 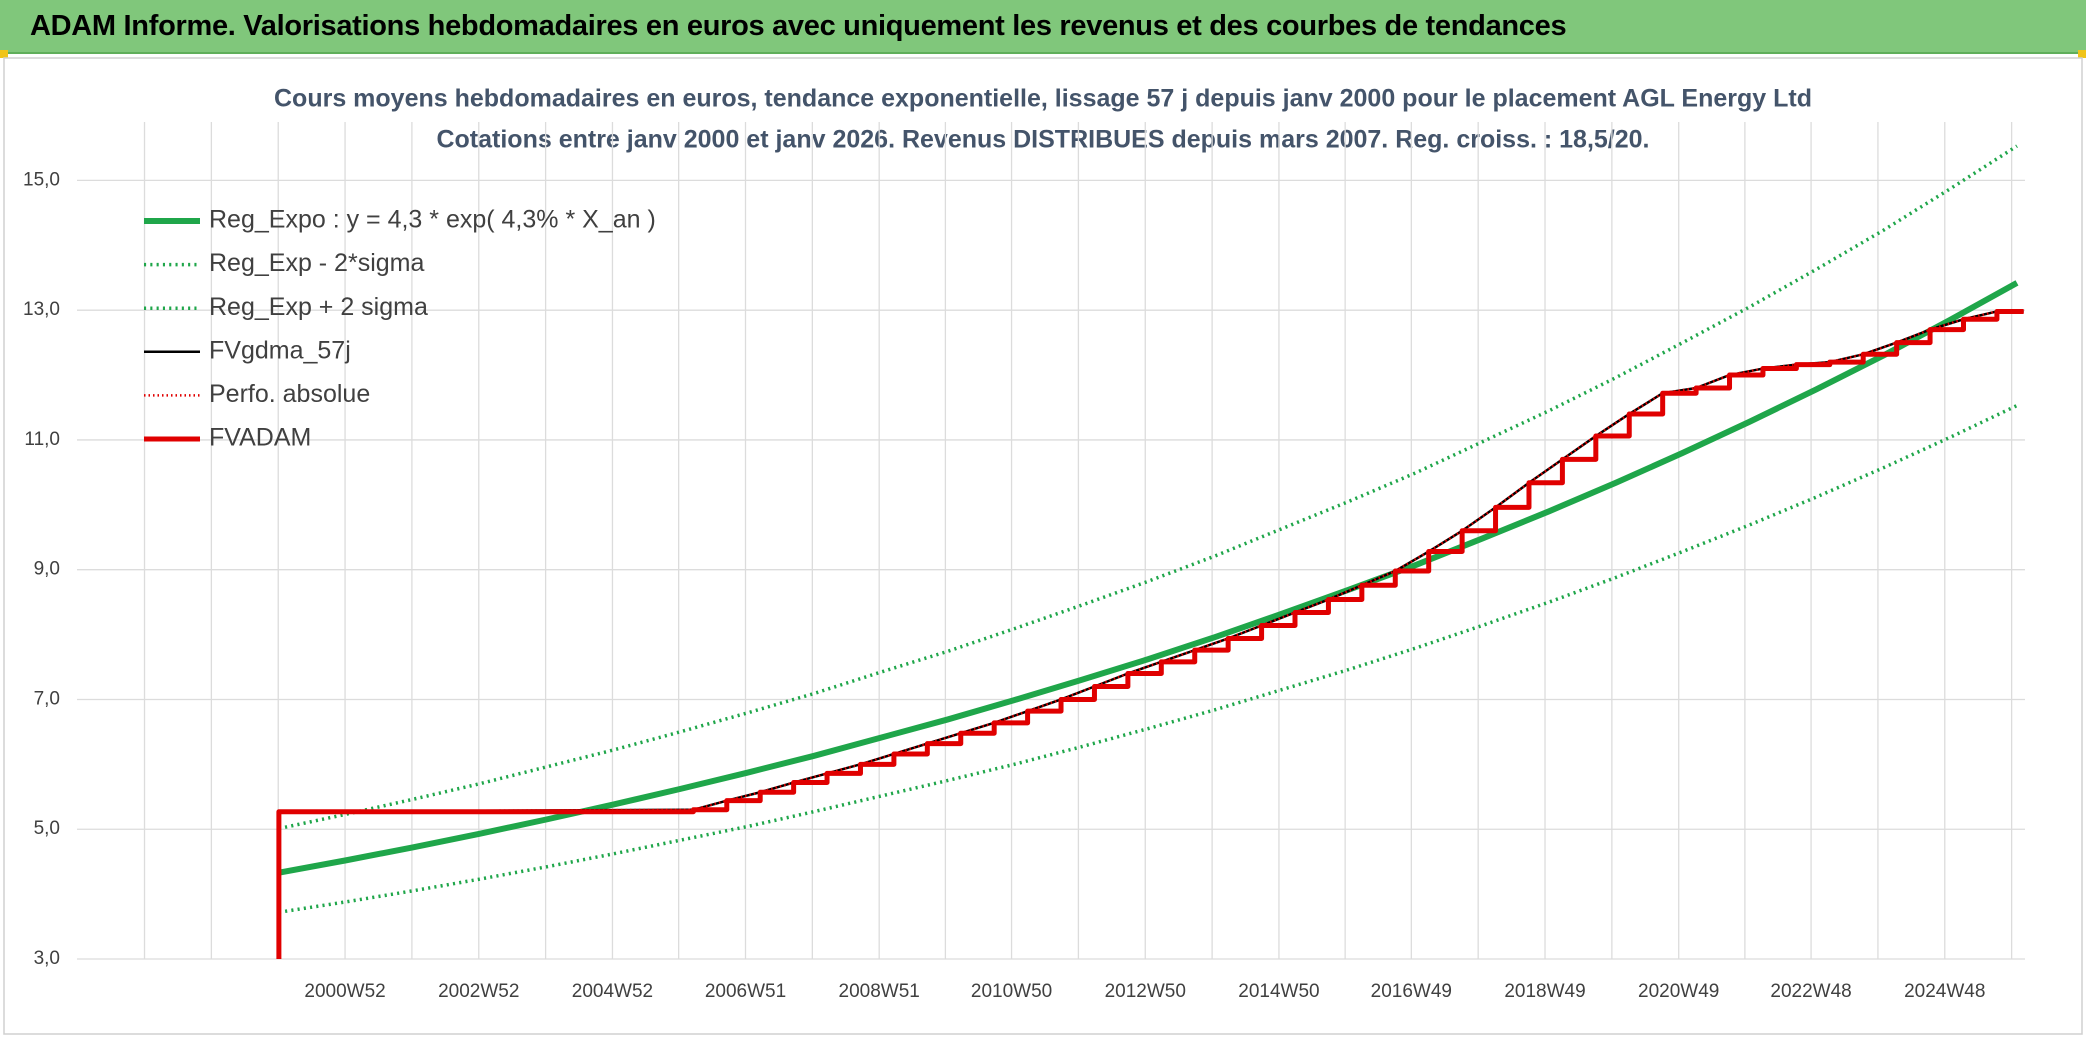 I want to click on x-tick-label: 2014W50, so click(x=1278, y=991).